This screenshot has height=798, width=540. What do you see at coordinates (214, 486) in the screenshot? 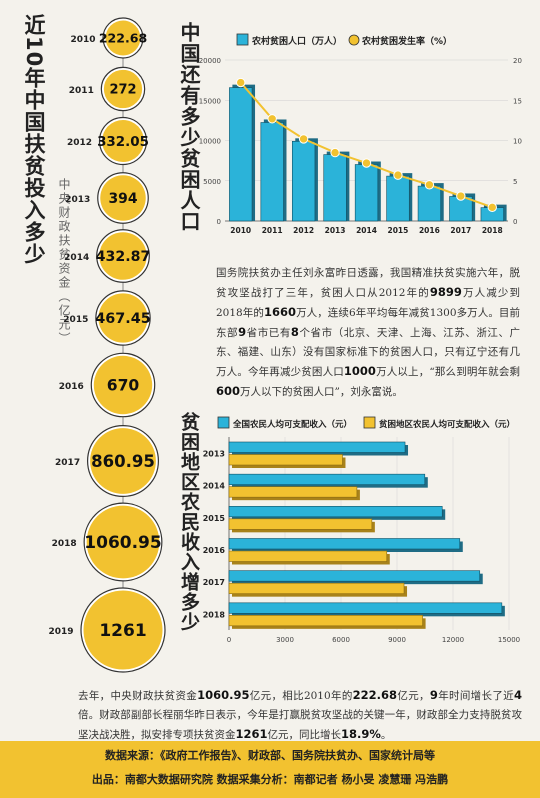
I see `y-tick-label: 2014` at bounding box center [214, 486].